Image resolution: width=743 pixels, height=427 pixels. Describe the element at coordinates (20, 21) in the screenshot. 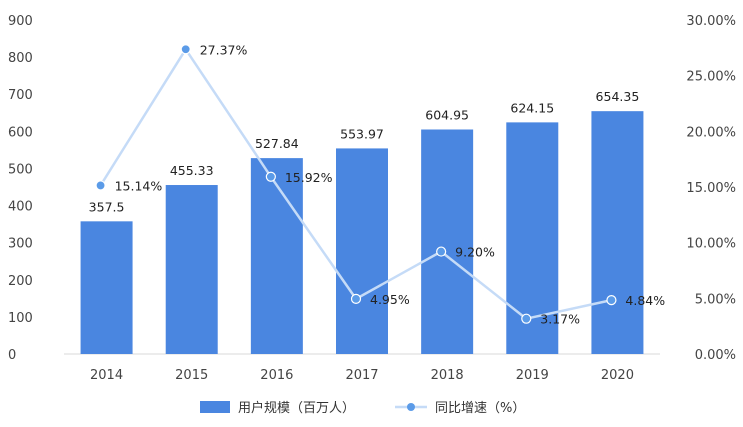

I see `y-left-tick-label: 900` at that location.